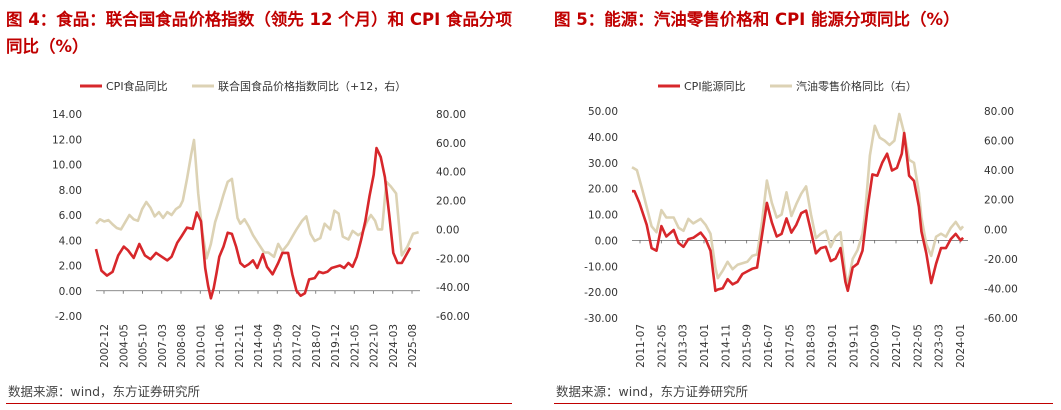 The width and height of the screenshot is (1061, 410). Describe the element at coordinates (812, 346) in the screenshot. I see `x-tick-label: 2018-03` at that location.